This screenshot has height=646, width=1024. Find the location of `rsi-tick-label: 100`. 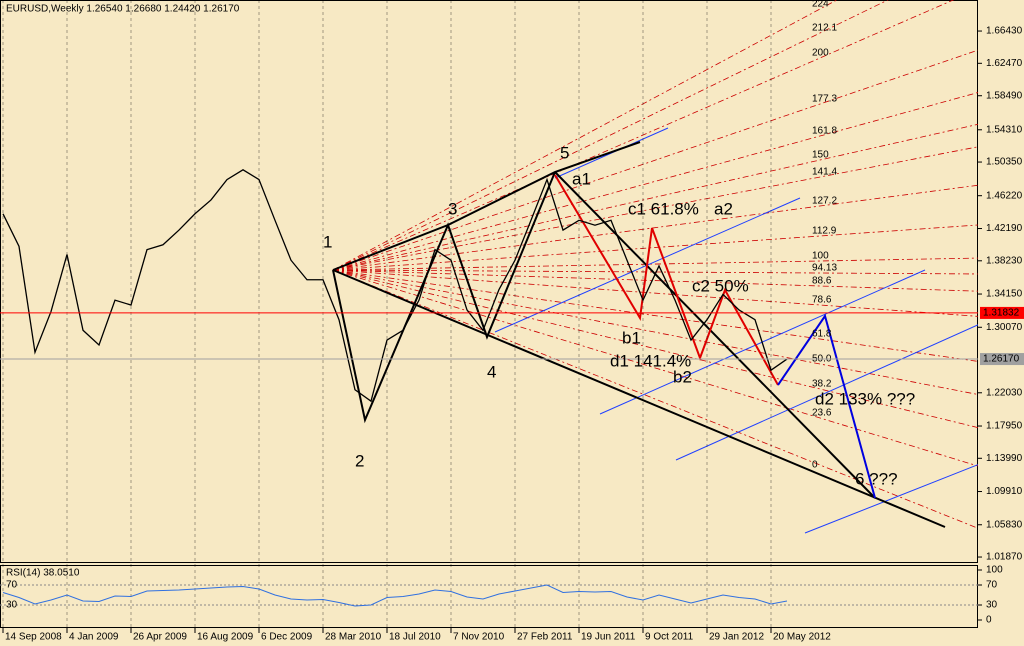

rsi-tick-label: 100 is located at coordinates (994, 570).